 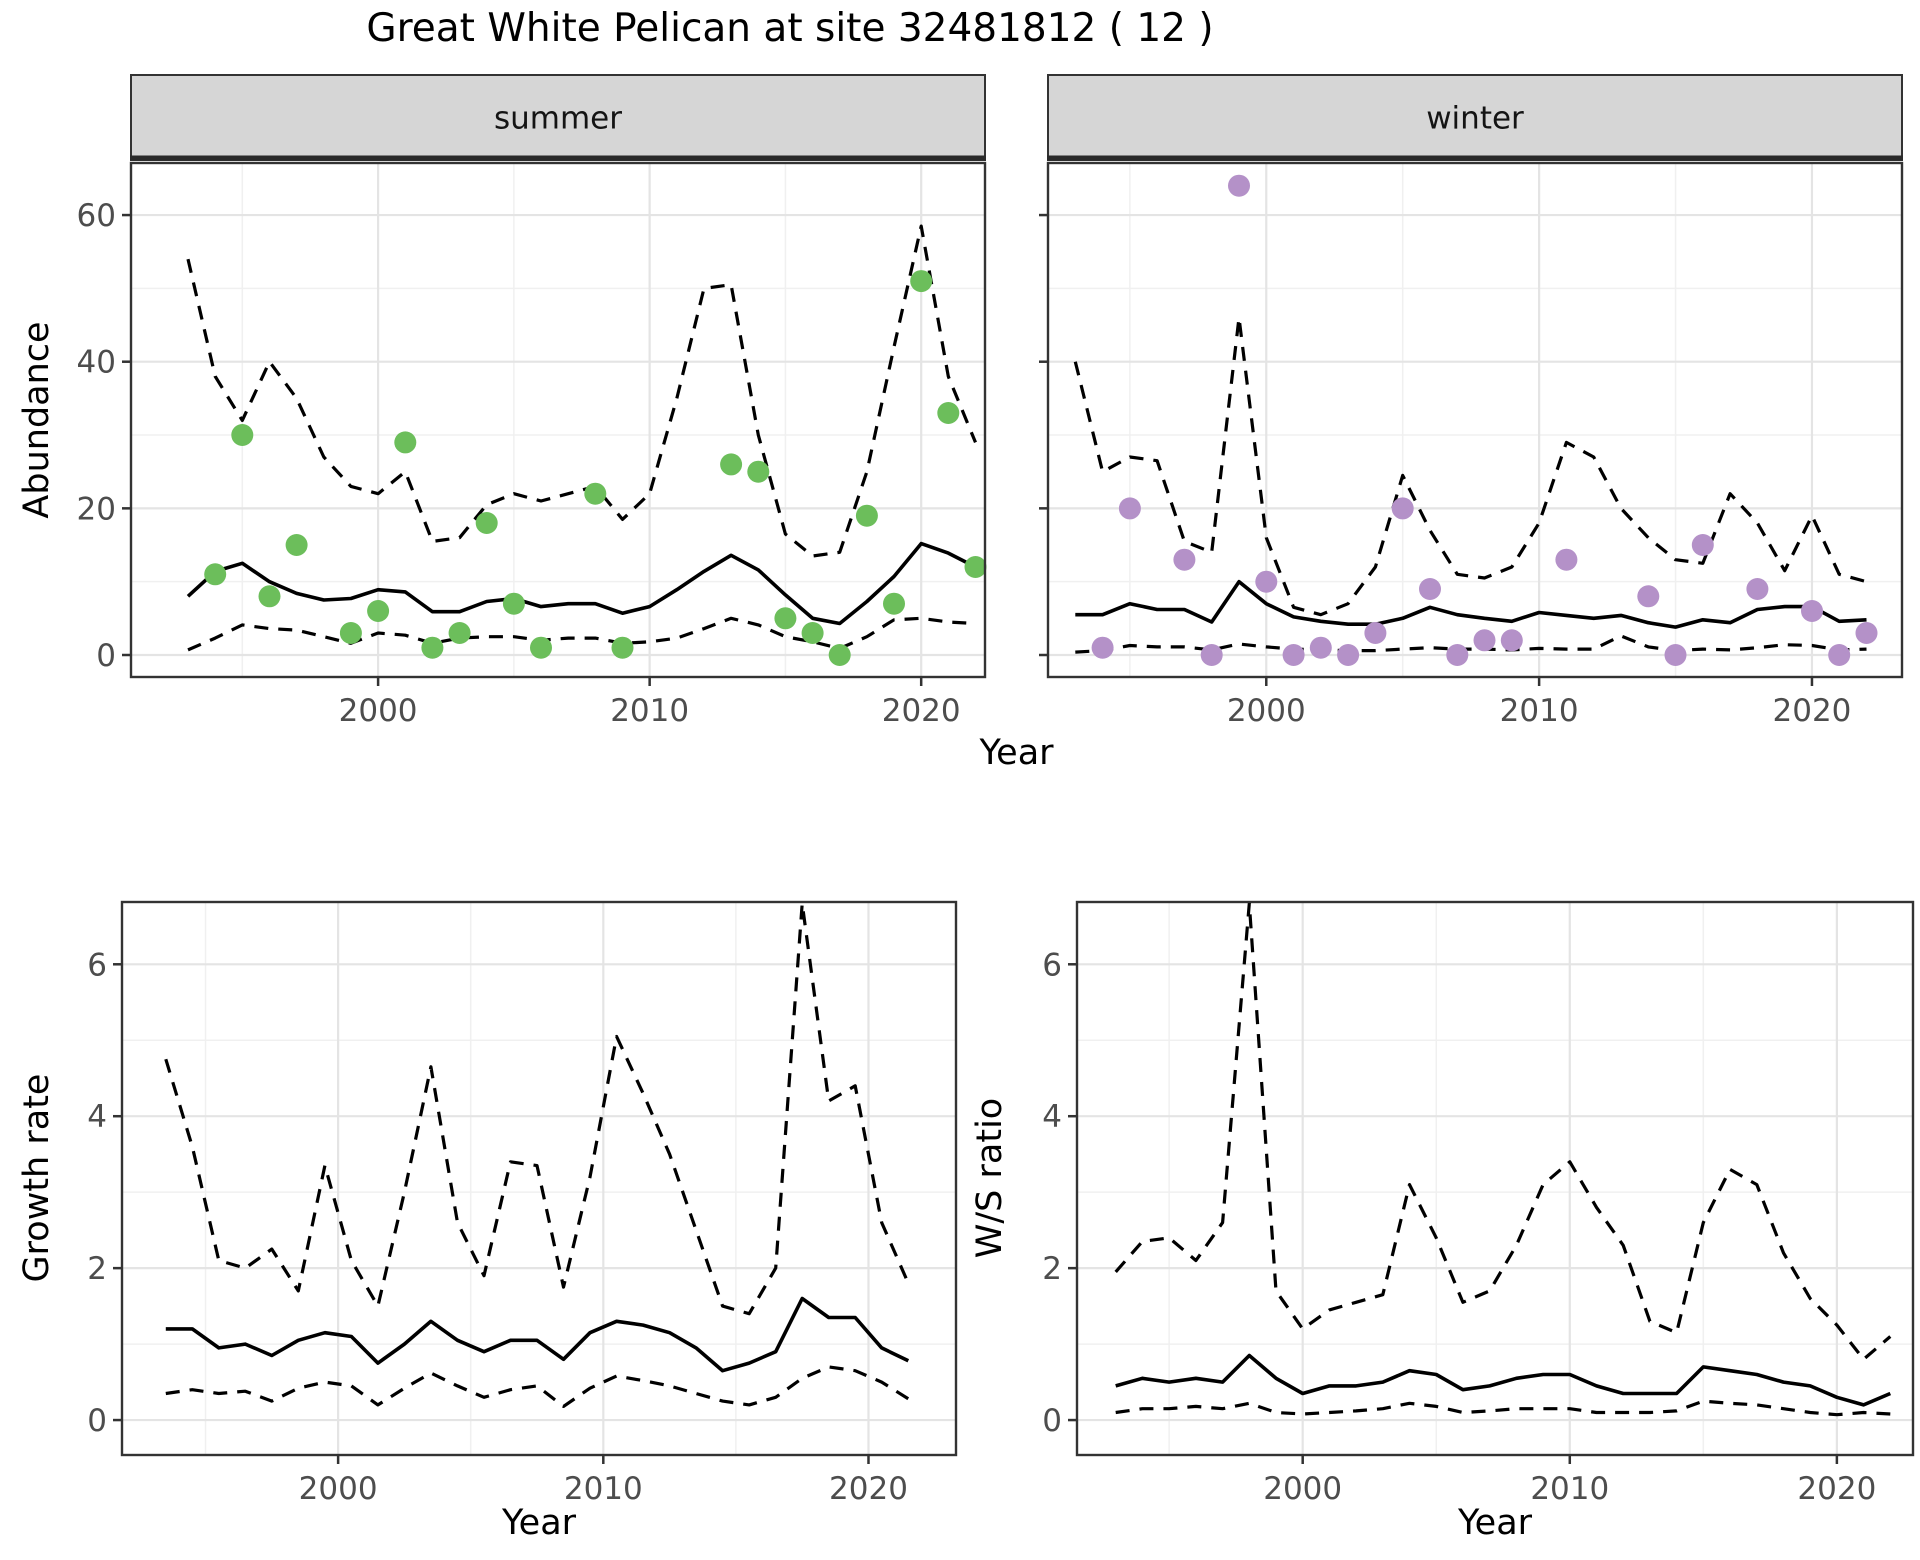 What do you see at coordinates (96, 363) in the screenshot?
I see `svg-text: 40` at bounding box center [96, 363].